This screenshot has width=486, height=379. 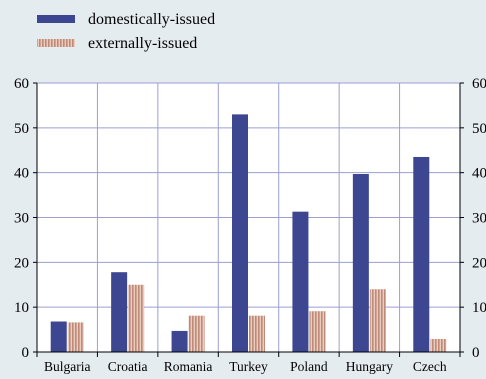 I want to click on y2-tick-label: 0, so click(x=476, y=353).